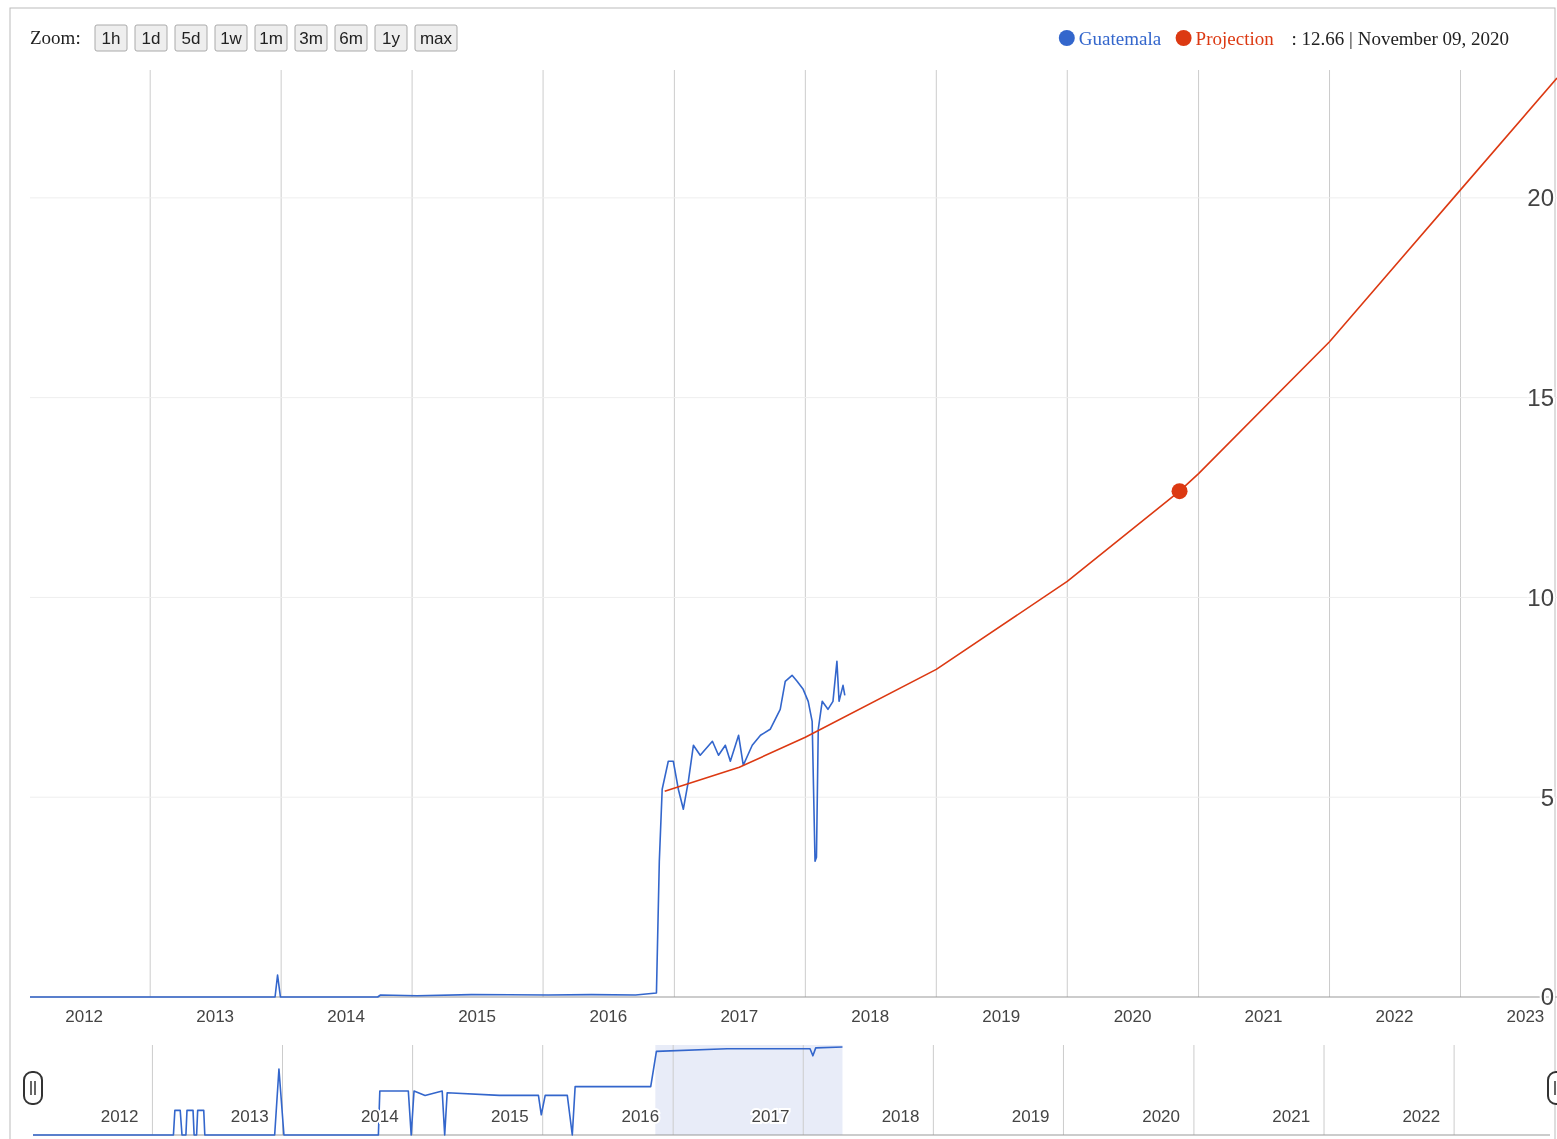 This screenshot has width=1557, height=1139. Describe the element at coordinates (244, 38) in the screenshot. I see `zoom-toolbar: Zoom: 1h 1d 5d 1w 1m 3m 6m 1y max` at that location.